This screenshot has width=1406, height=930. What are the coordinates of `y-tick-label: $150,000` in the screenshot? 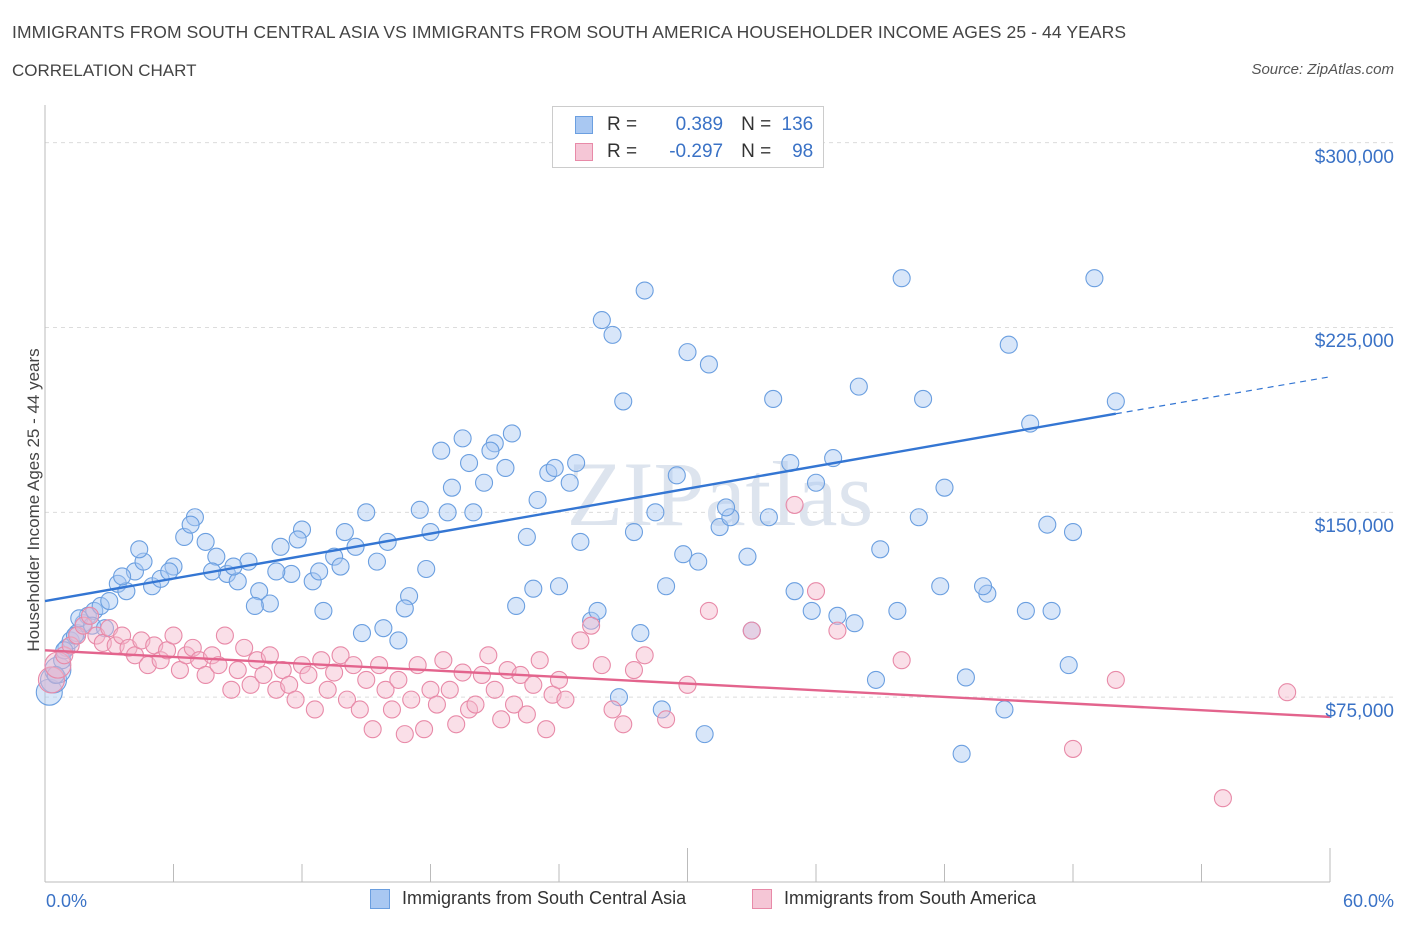 It's located at (1354, 527).